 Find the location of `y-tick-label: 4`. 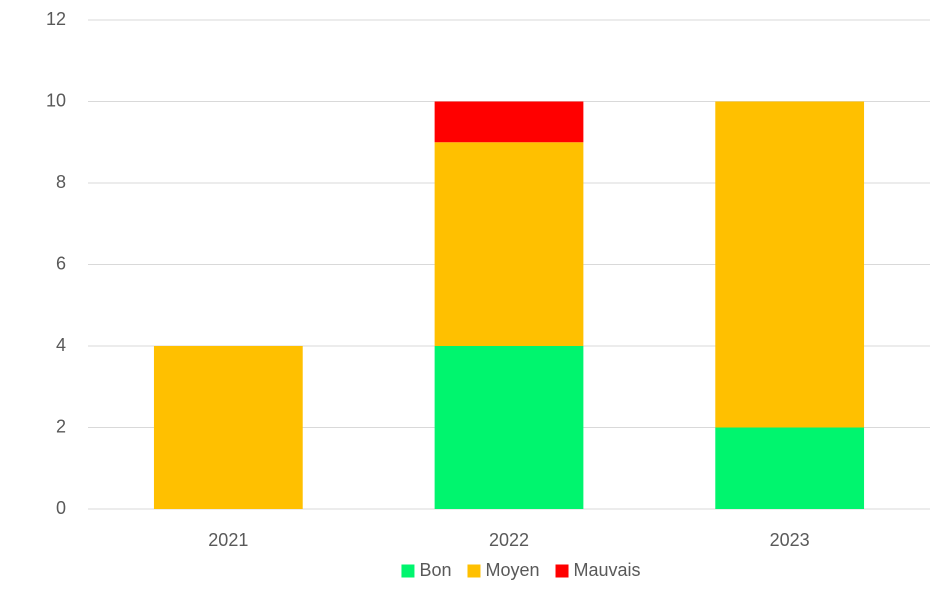

y-tick-label: 4 is located at coordinates (61, 345).